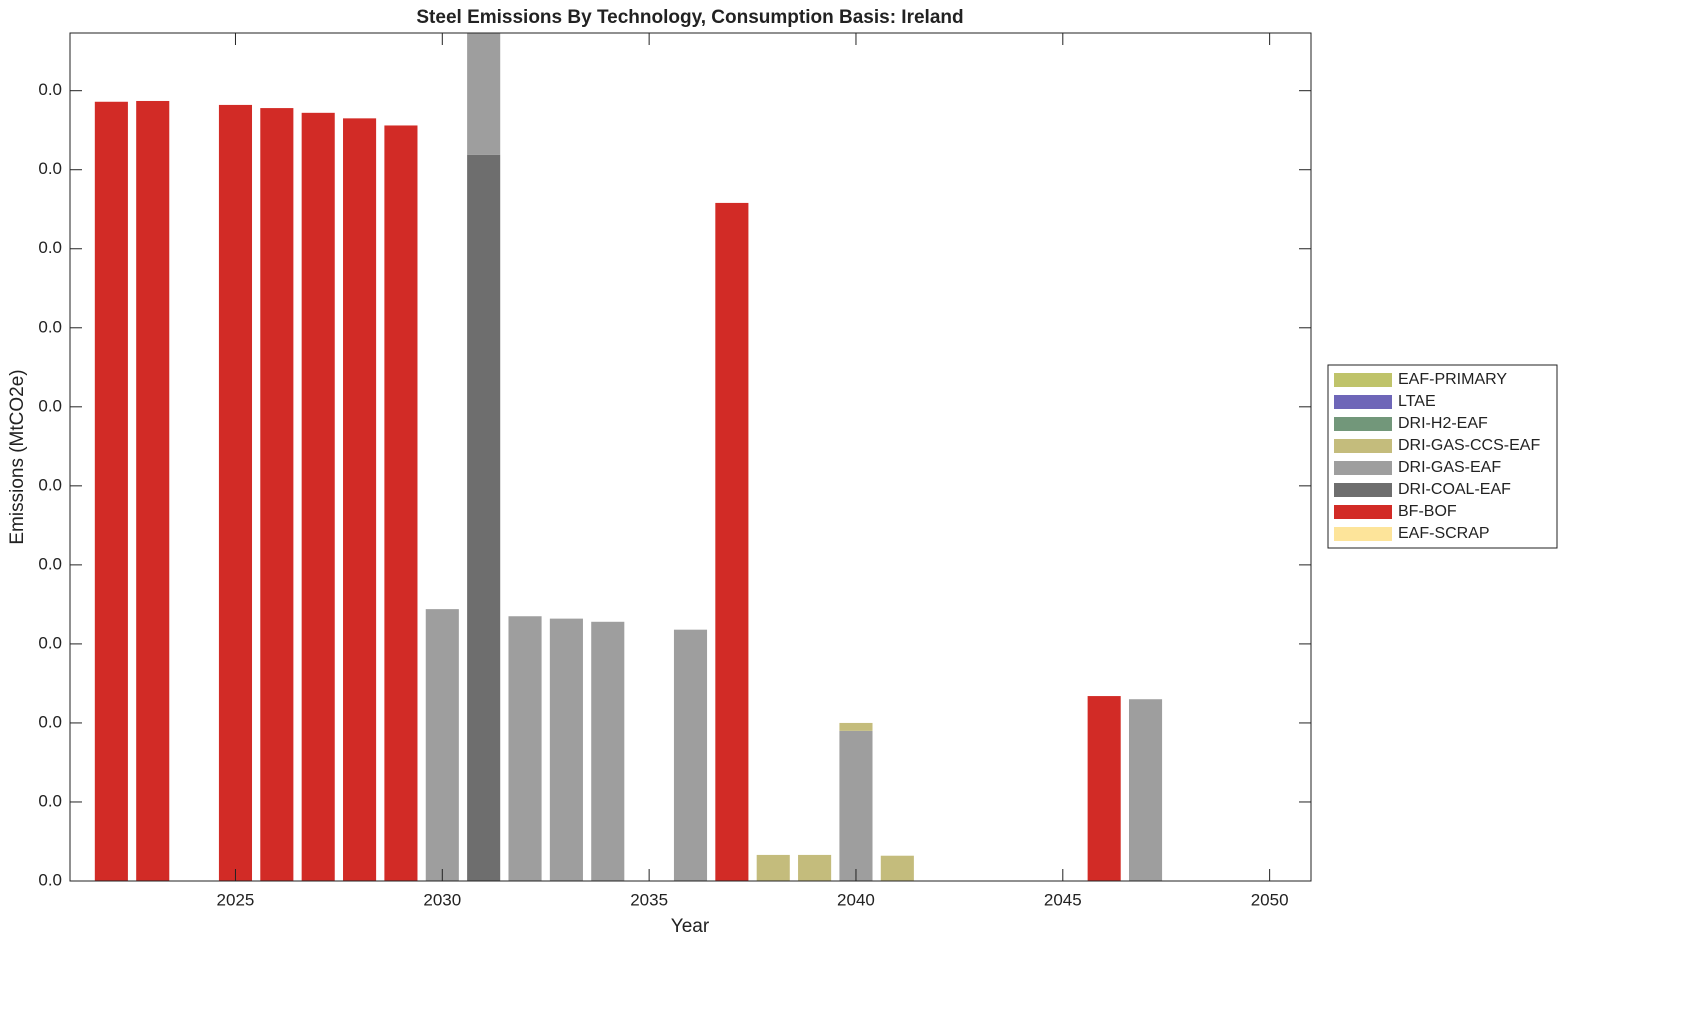 The width and height of the screenshot is (1696, 1021). What do you see at coordinates (1417, 401) in the screenshot?
I see `legend-label: LTAE` at bounding box center [1417, 401].